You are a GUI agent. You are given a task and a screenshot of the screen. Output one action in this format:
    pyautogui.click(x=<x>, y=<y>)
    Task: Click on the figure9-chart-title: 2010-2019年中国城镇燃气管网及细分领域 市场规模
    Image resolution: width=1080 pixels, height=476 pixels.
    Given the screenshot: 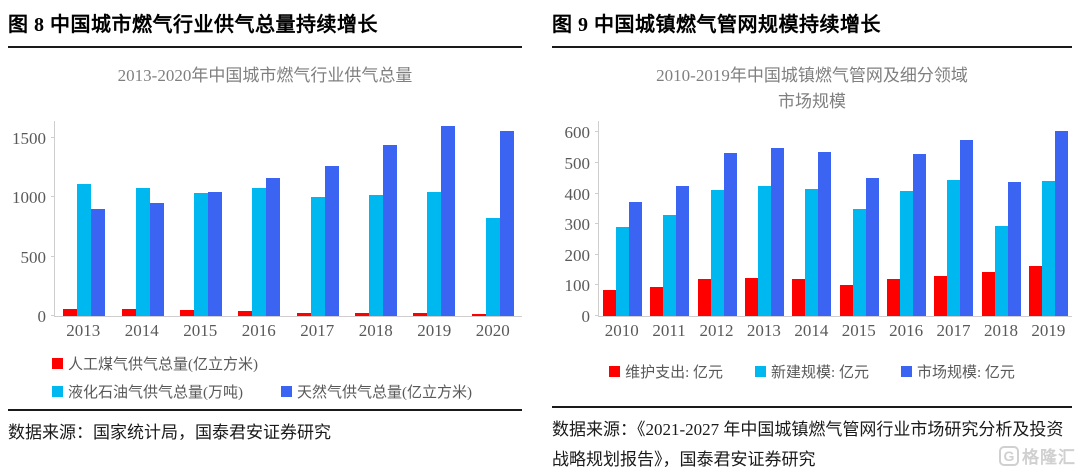 What is the action you would take?
    pyautogui.click(x=812, y=89)
    